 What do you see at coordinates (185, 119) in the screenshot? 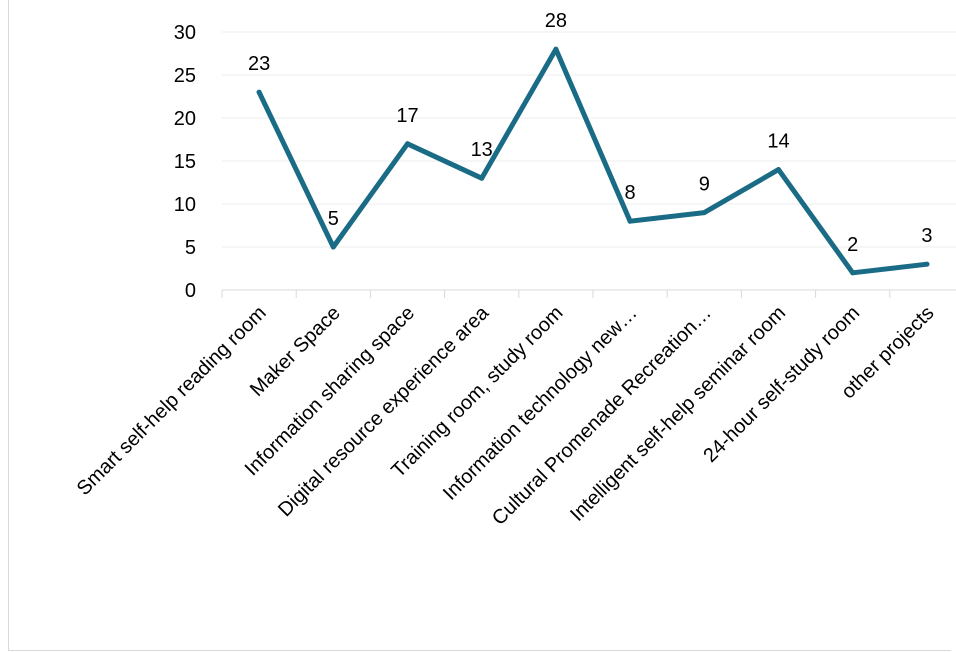
I see `y-tick-label: 20` at bounding box center [185, 119].